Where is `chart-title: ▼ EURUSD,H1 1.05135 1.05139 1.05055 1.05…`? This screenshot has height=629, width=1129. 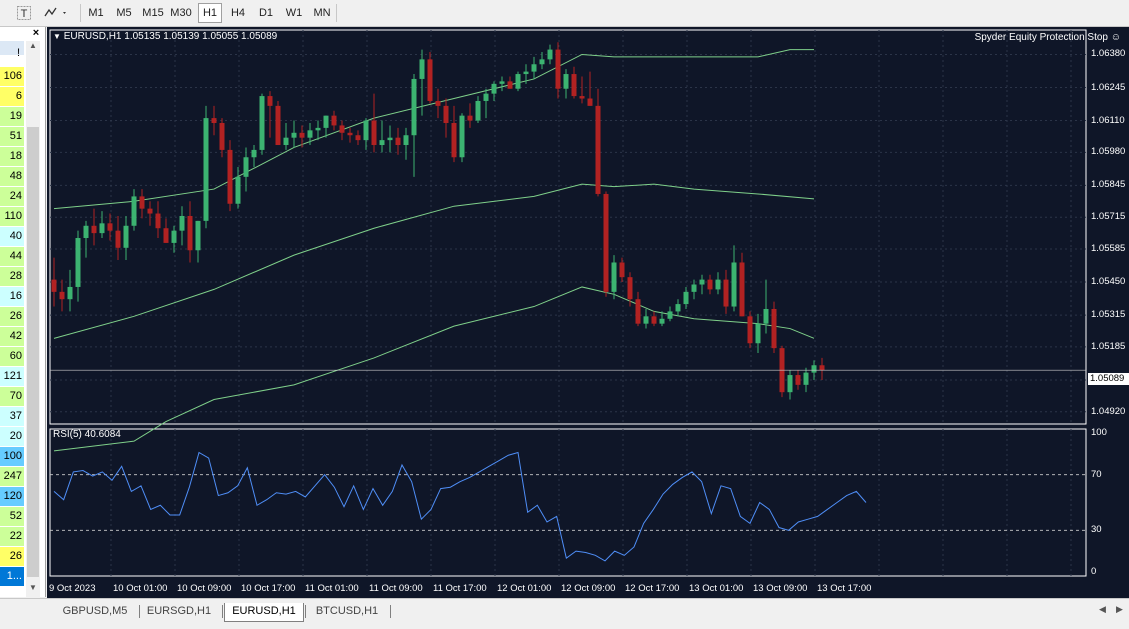 chart-title: ▼ EURUSD,H1 1.05135 1.05139 1.05055 1.05… is located at coordinates (165, 36).